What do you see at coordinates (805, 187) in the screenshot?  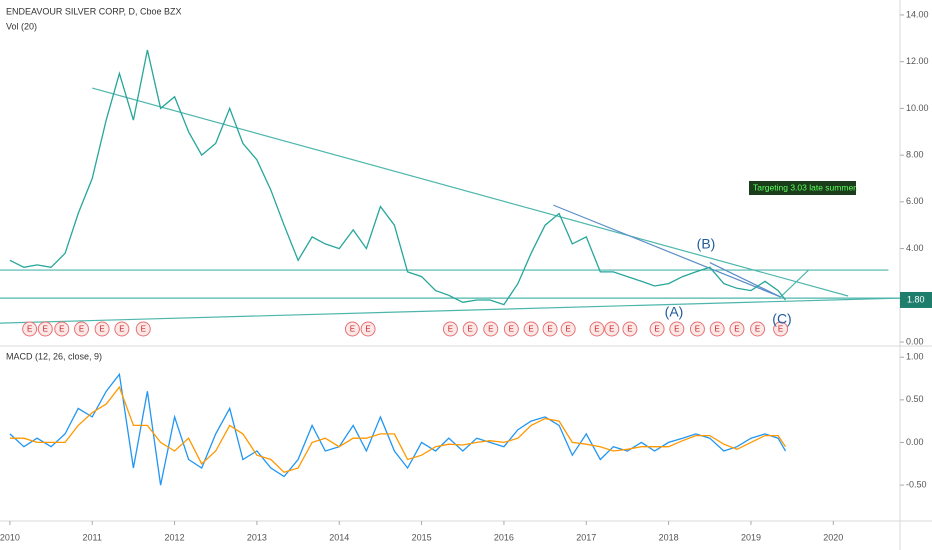 I see `annotation: Targeting 3.03 late summer.` at bounding box center [805, 187].